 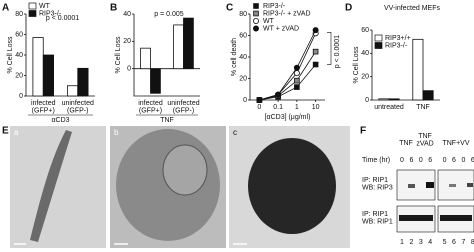 I want to click on x-tick-label: 0.1, so click(x=278, y=107).